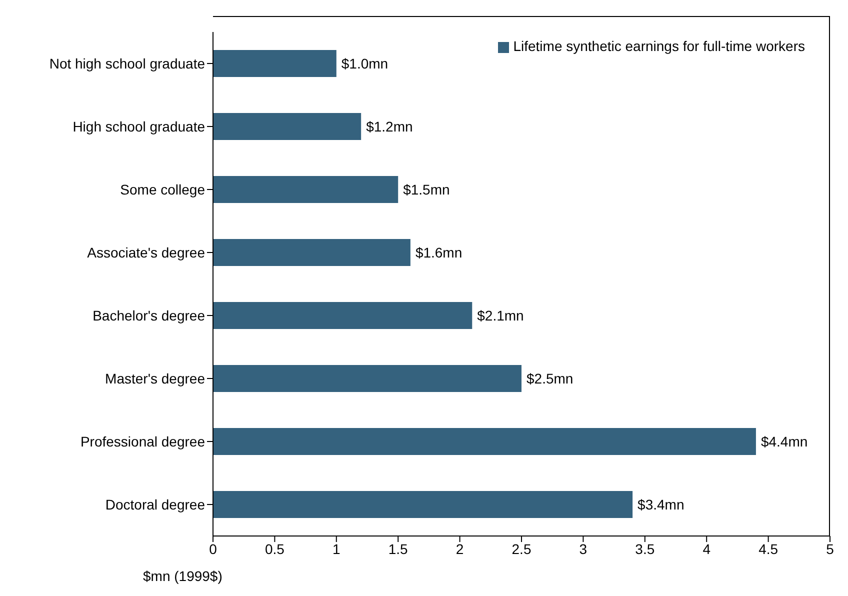  What do you see at coordinates (155, 378) in the screenshot?
I see `y-tick-label: Master's degree` at bounding box center [155, 378].